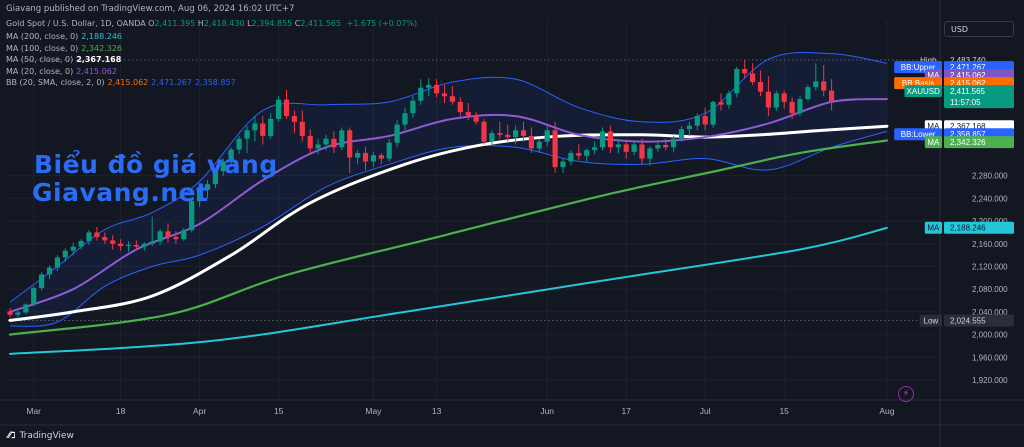  I want to click on tradingview-logo: ⁄⁄ℷ TradingView, so click(41, 436).